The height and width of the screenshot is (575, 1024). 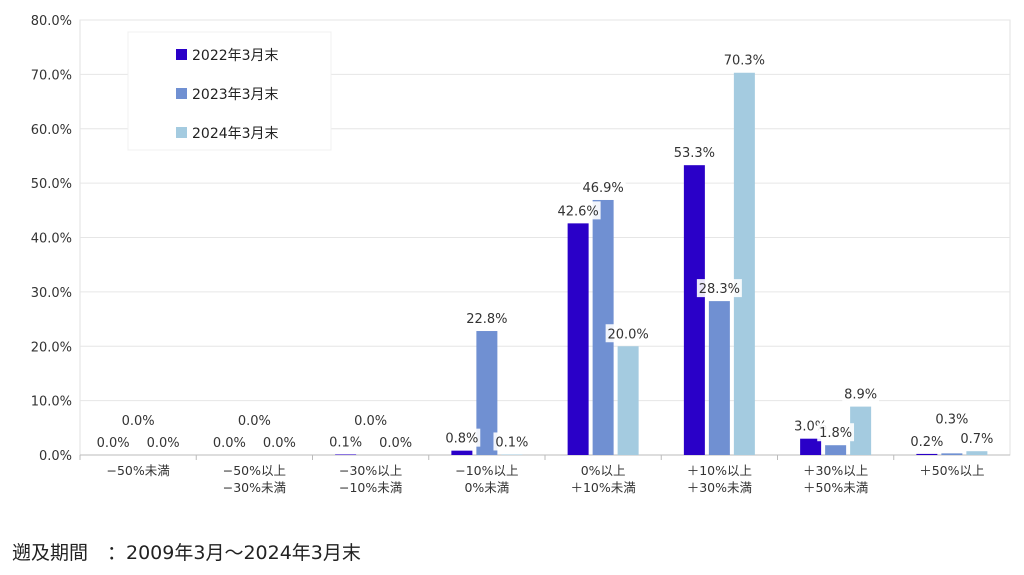 I want to click on legend-label: 2022年3月末, so click(x=235, y=56).